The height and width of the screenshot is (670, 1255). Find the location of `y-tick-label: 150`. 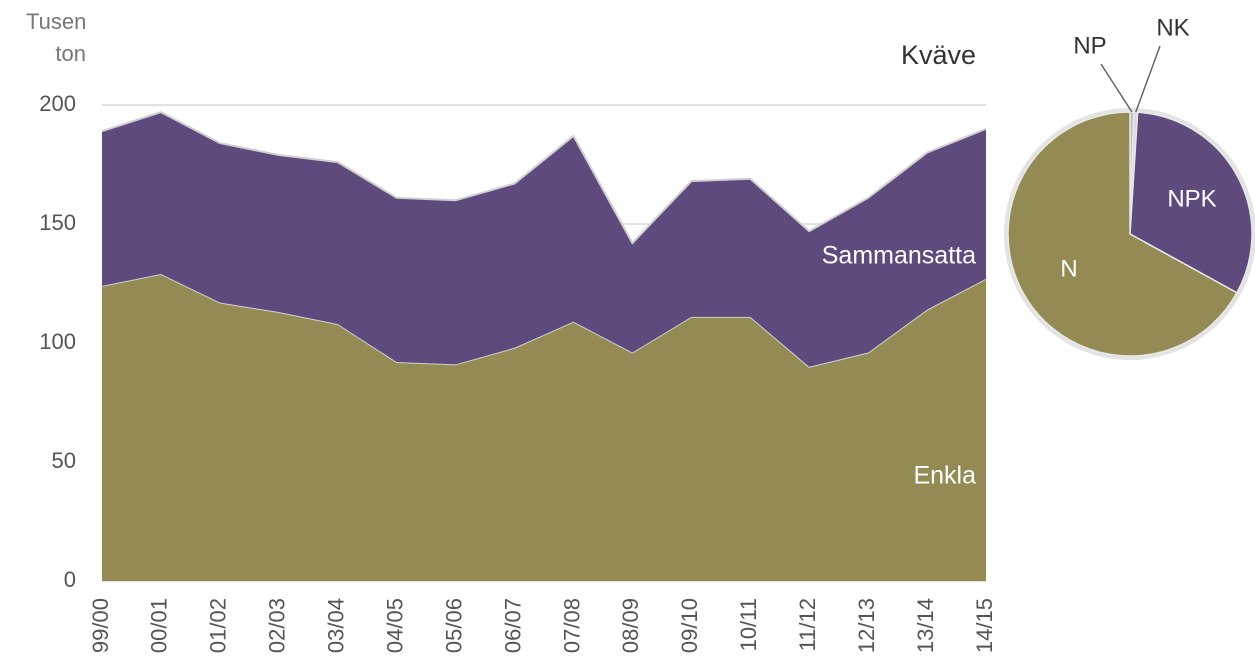

y-tick-label: 150 is located at coordinates (57, 222).